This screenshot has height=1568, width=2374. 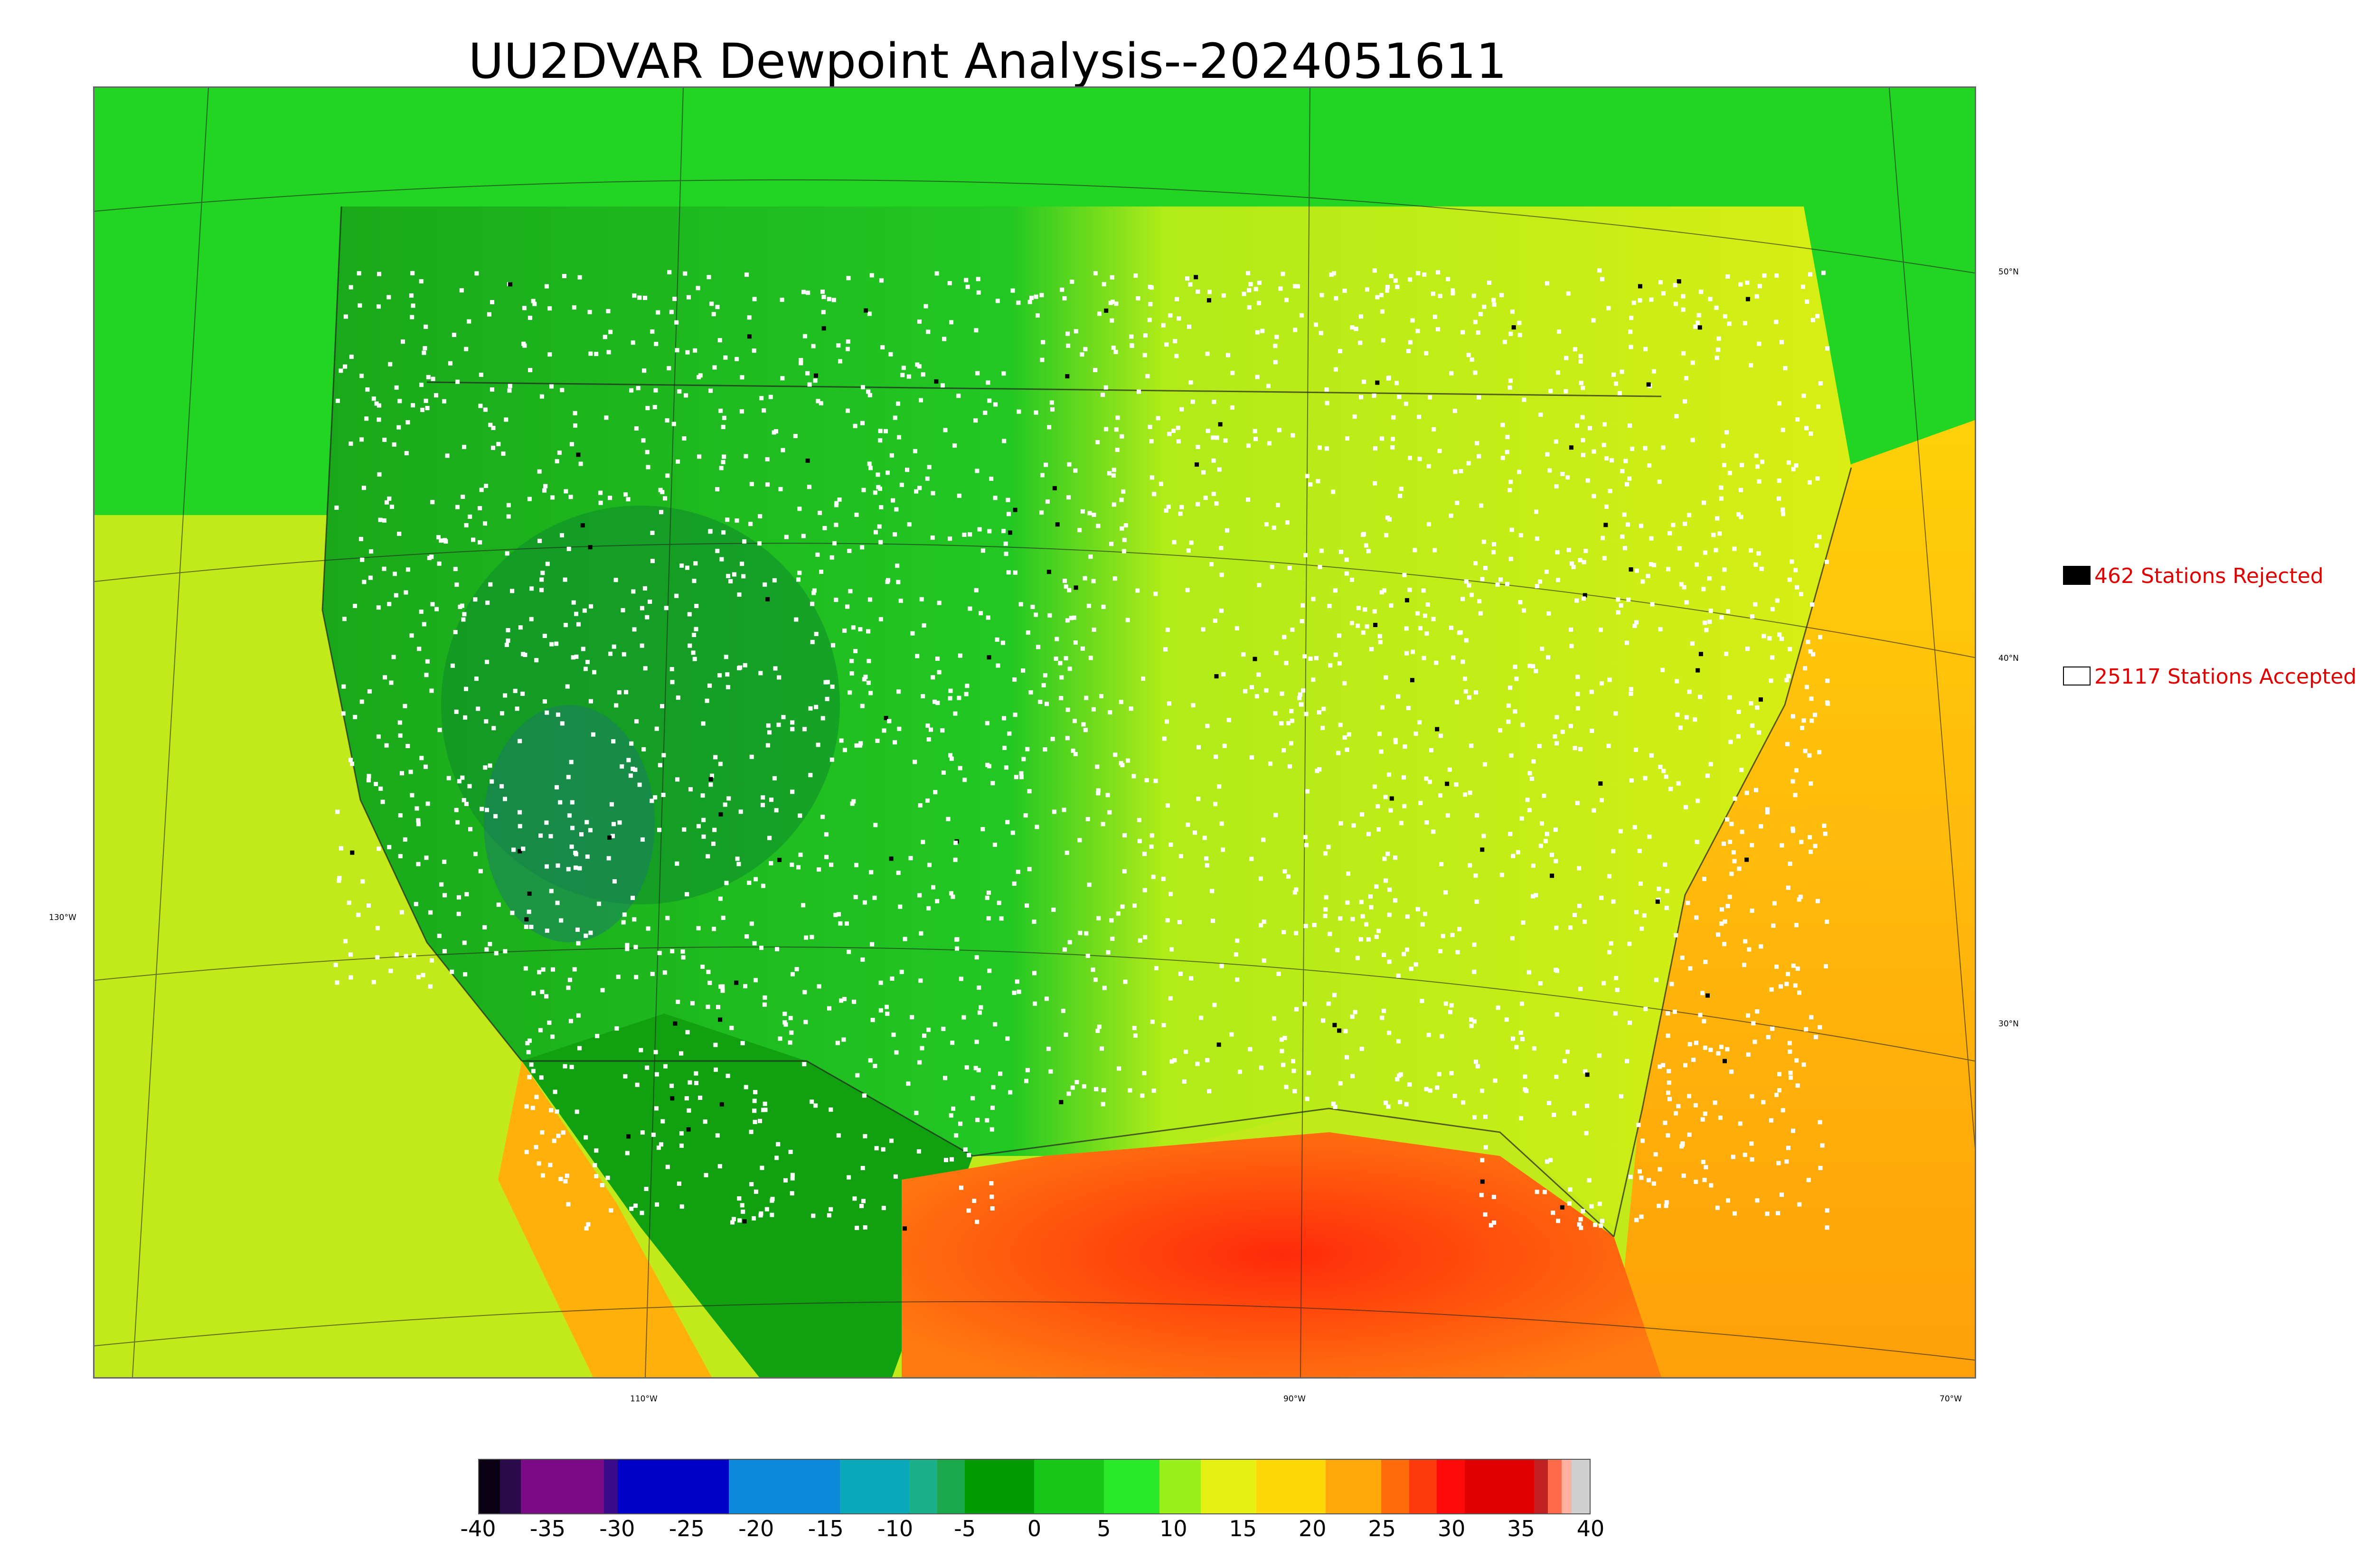 I want to click on colorbar-tick-label: 5, so click(x=1104, y=1528).